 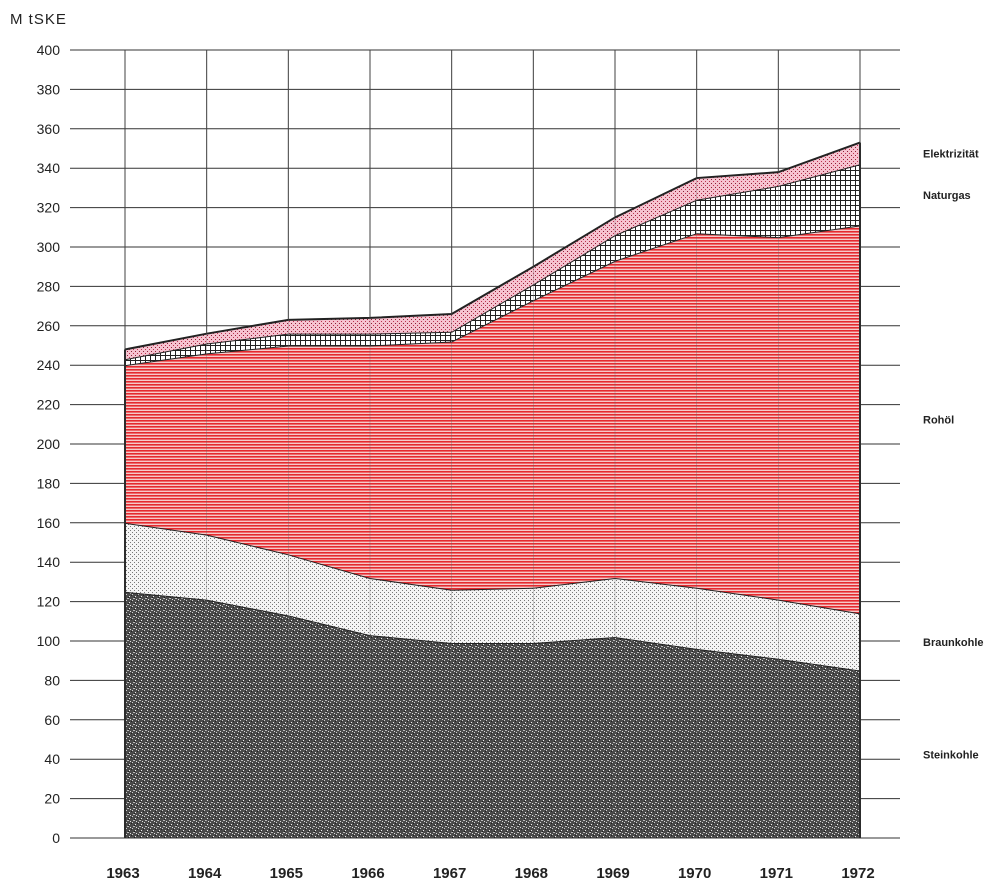 What do you see at coordinates (49, 326) in the screenshot?
I see `y-tick-label: 260` at bounding box center [49, 326].